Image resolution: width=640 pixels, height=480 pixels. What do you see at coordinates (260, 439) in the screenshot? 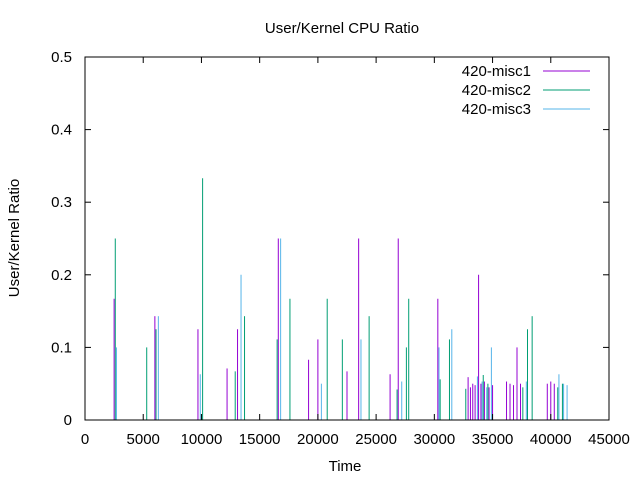
I see `x-tick-label: 15000` at bounding box center [260, 439].